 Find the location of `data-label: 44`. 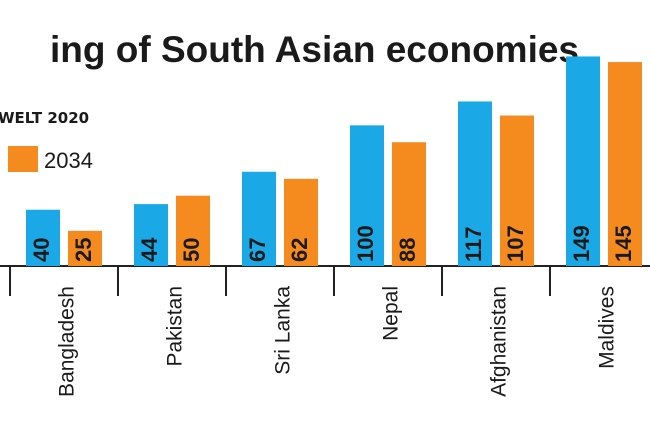

data-label: 44 is located at coordinates (149, 249).